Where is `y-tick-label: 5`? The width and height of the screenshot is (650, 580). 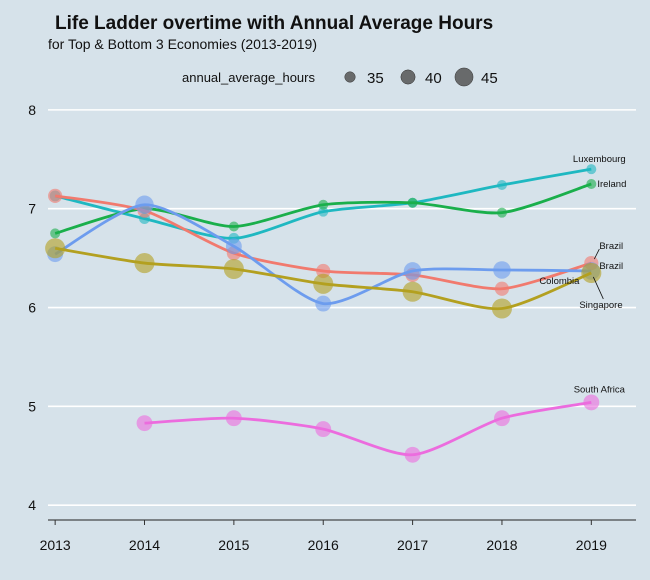
y-tick-label: 5 is located at coordinates (32, 406).